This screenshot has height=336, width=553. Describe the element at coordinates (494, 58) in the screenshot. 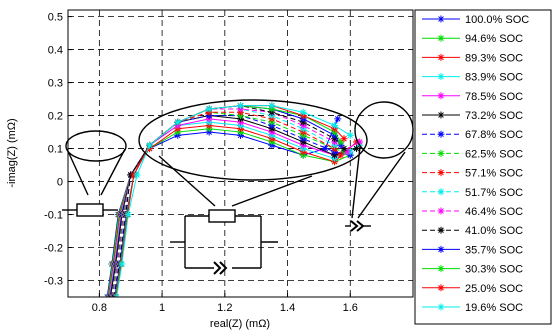

I see `legend-label: 89.3% SOC` at that location.